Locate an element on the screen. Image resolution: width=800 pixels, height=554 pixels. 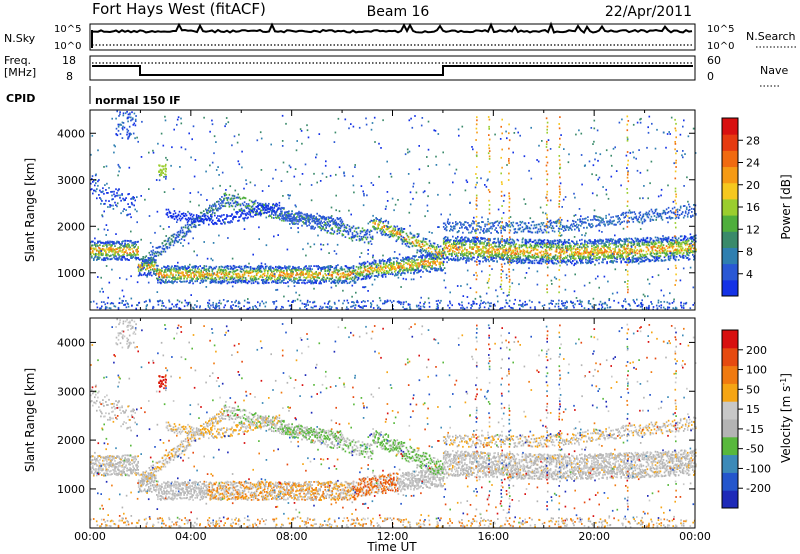
nsky-label: N.Sky is located at coordinates (20, 38).